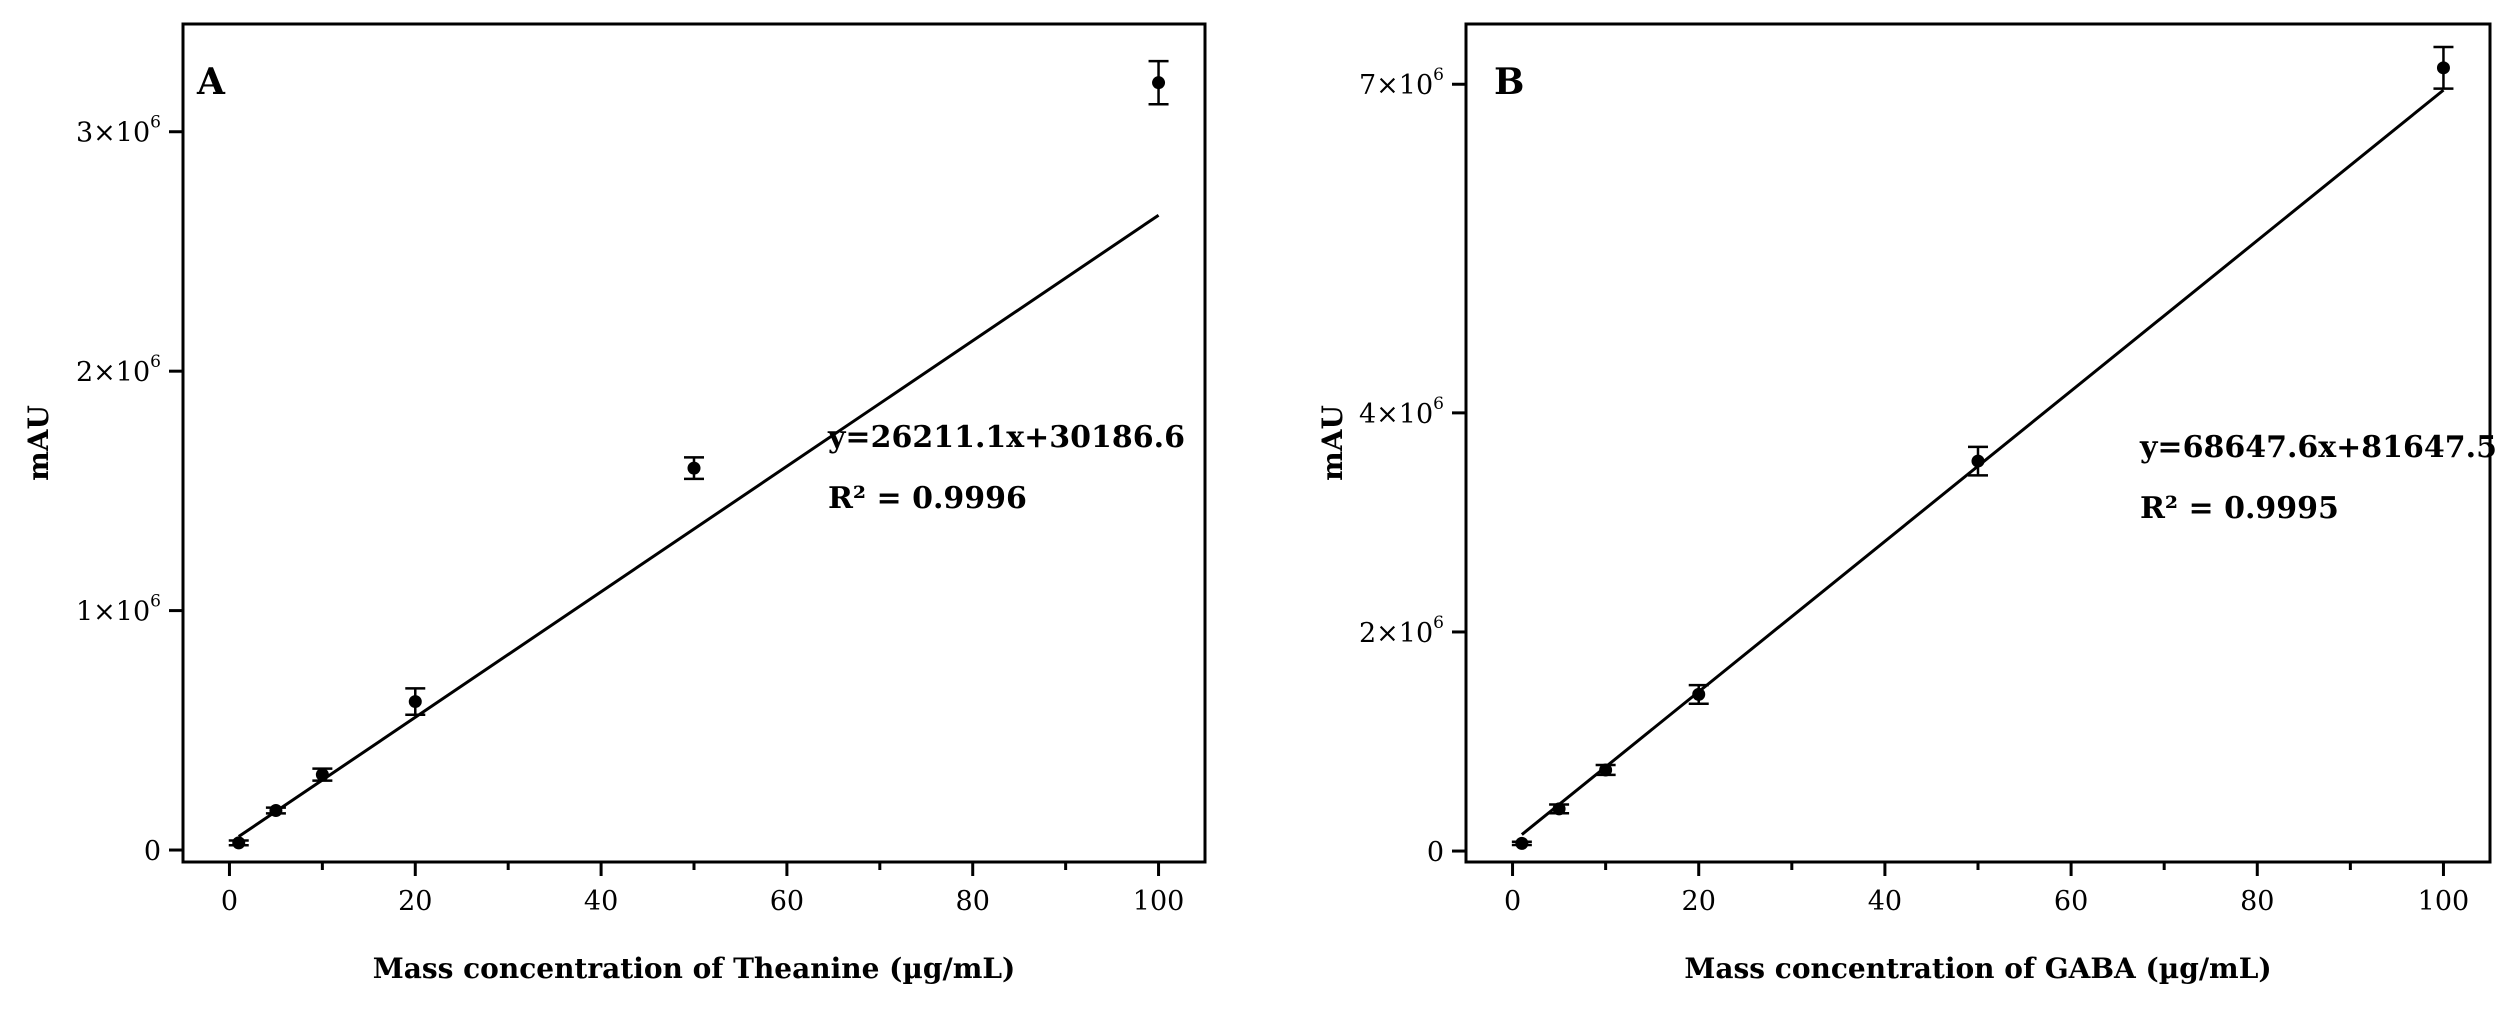 This screenshot has height=1022, width=2520. What do you see at coordinates (927, 498) in the screenshot?
I see `r-squared: R² = 0.9996` at bounding box center [927, 498].